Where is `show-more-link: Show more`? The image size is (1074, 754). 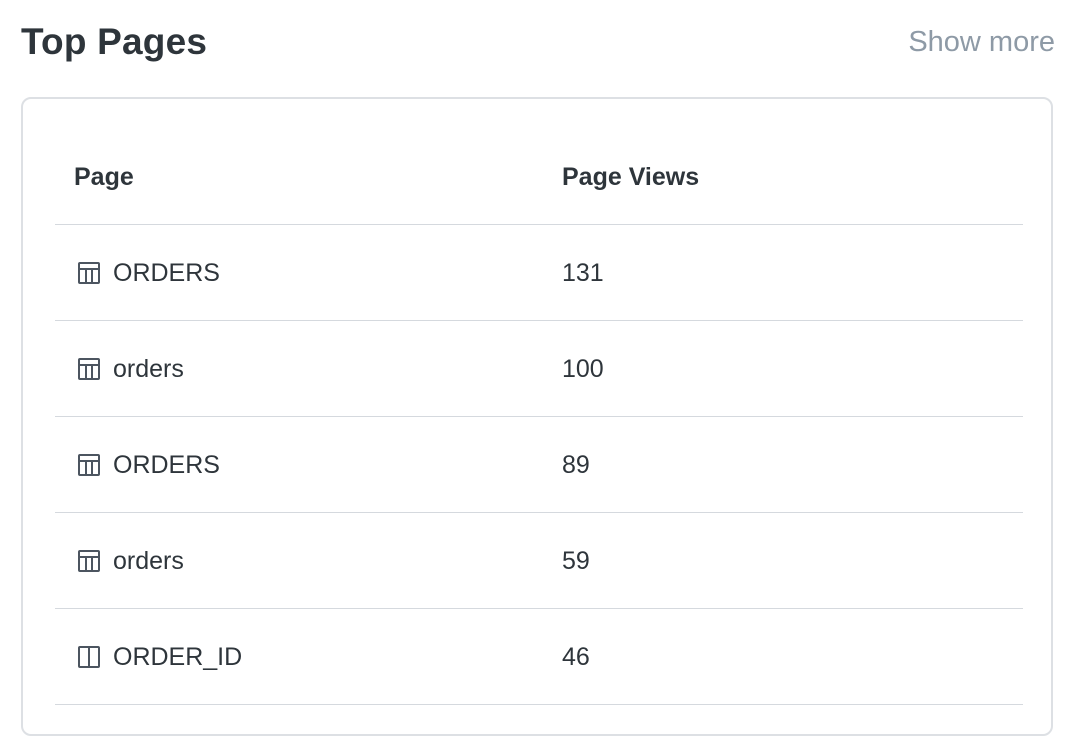
show-more-link: Show more is located at coordinates (981, 42).